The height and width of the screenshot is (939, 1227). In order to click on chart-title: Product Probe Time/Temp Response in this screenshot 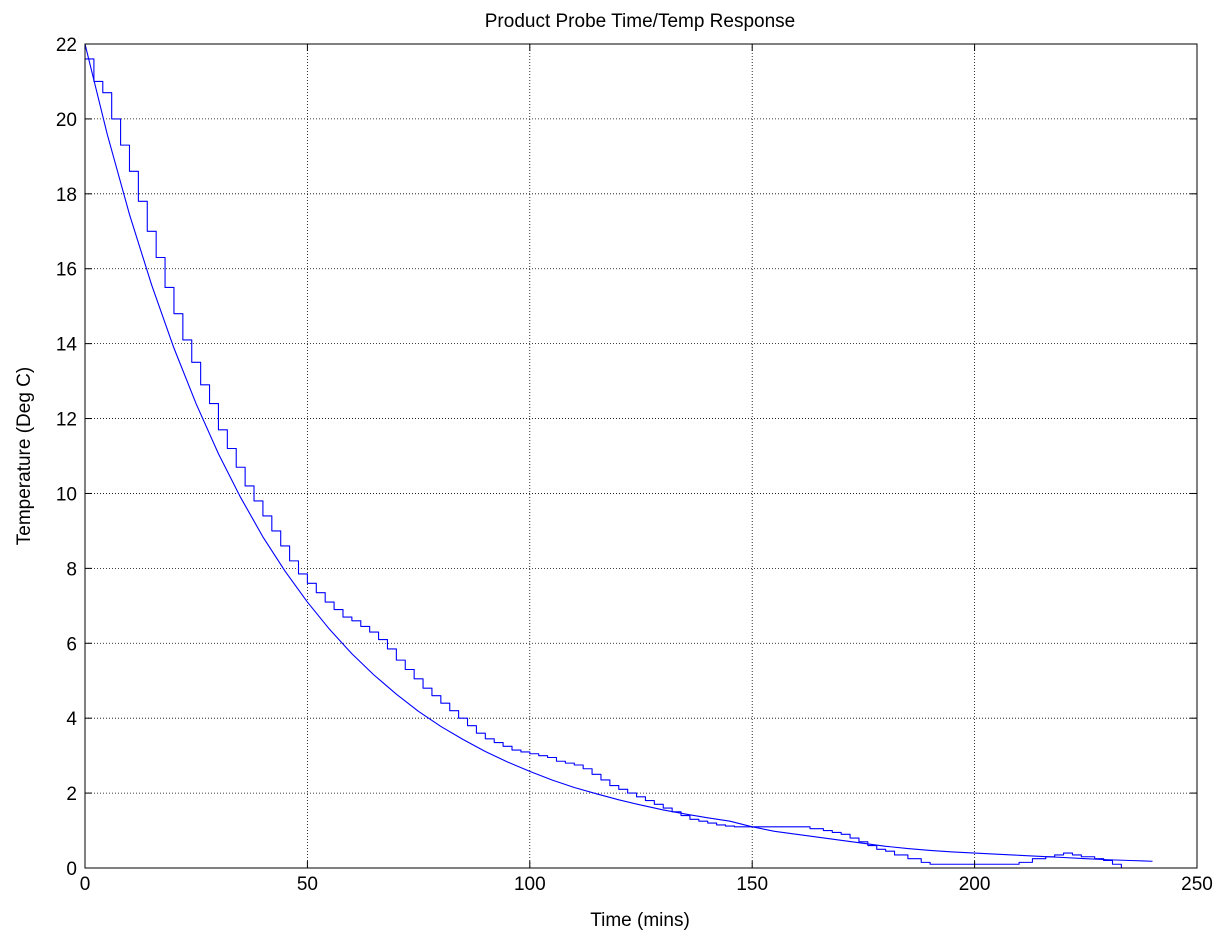, I will do `click(640, 21)`.